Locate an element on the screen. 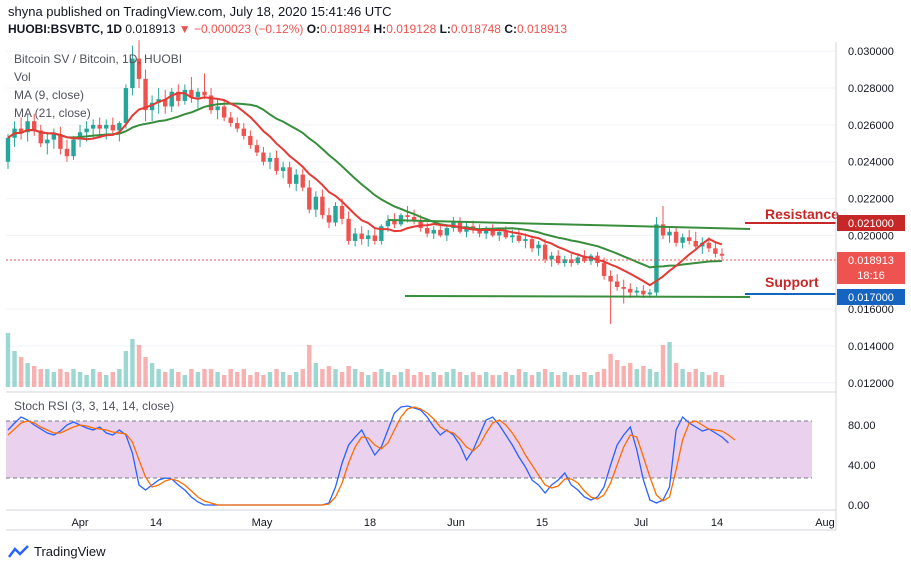 The height and width of the screenshot is (572, 911). time-tick-8: Aug is located at coordinates (825, 523).